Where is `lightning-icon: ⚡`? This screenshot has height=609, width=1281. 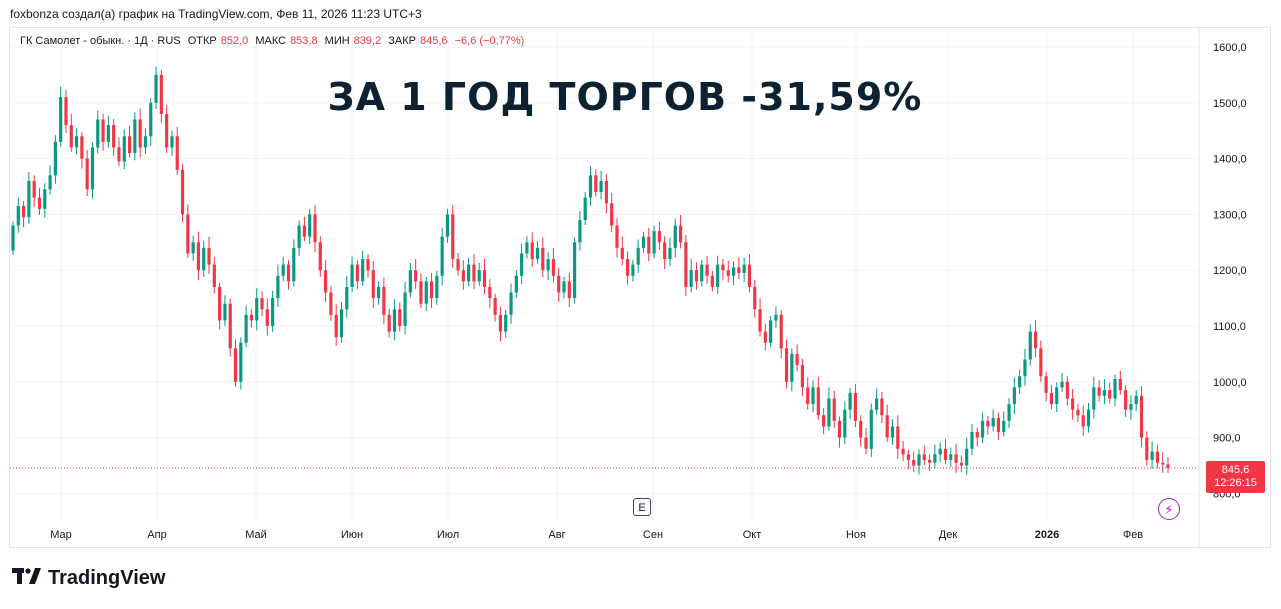
lightning-icon: ⚡ is located at coordinates (1169, 509).